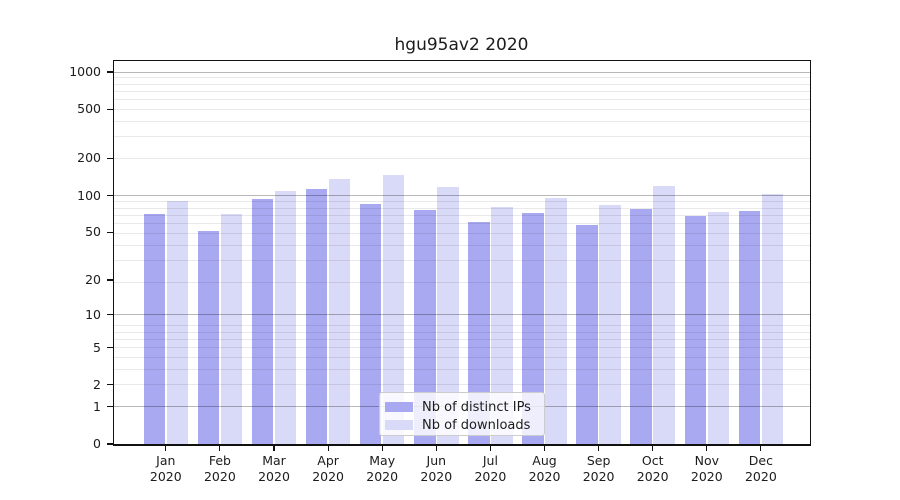  What do you see at coordinates (85, 71) in the screenshot?
I see `y-tick-label: 1000` at bounding box center [85, 71].